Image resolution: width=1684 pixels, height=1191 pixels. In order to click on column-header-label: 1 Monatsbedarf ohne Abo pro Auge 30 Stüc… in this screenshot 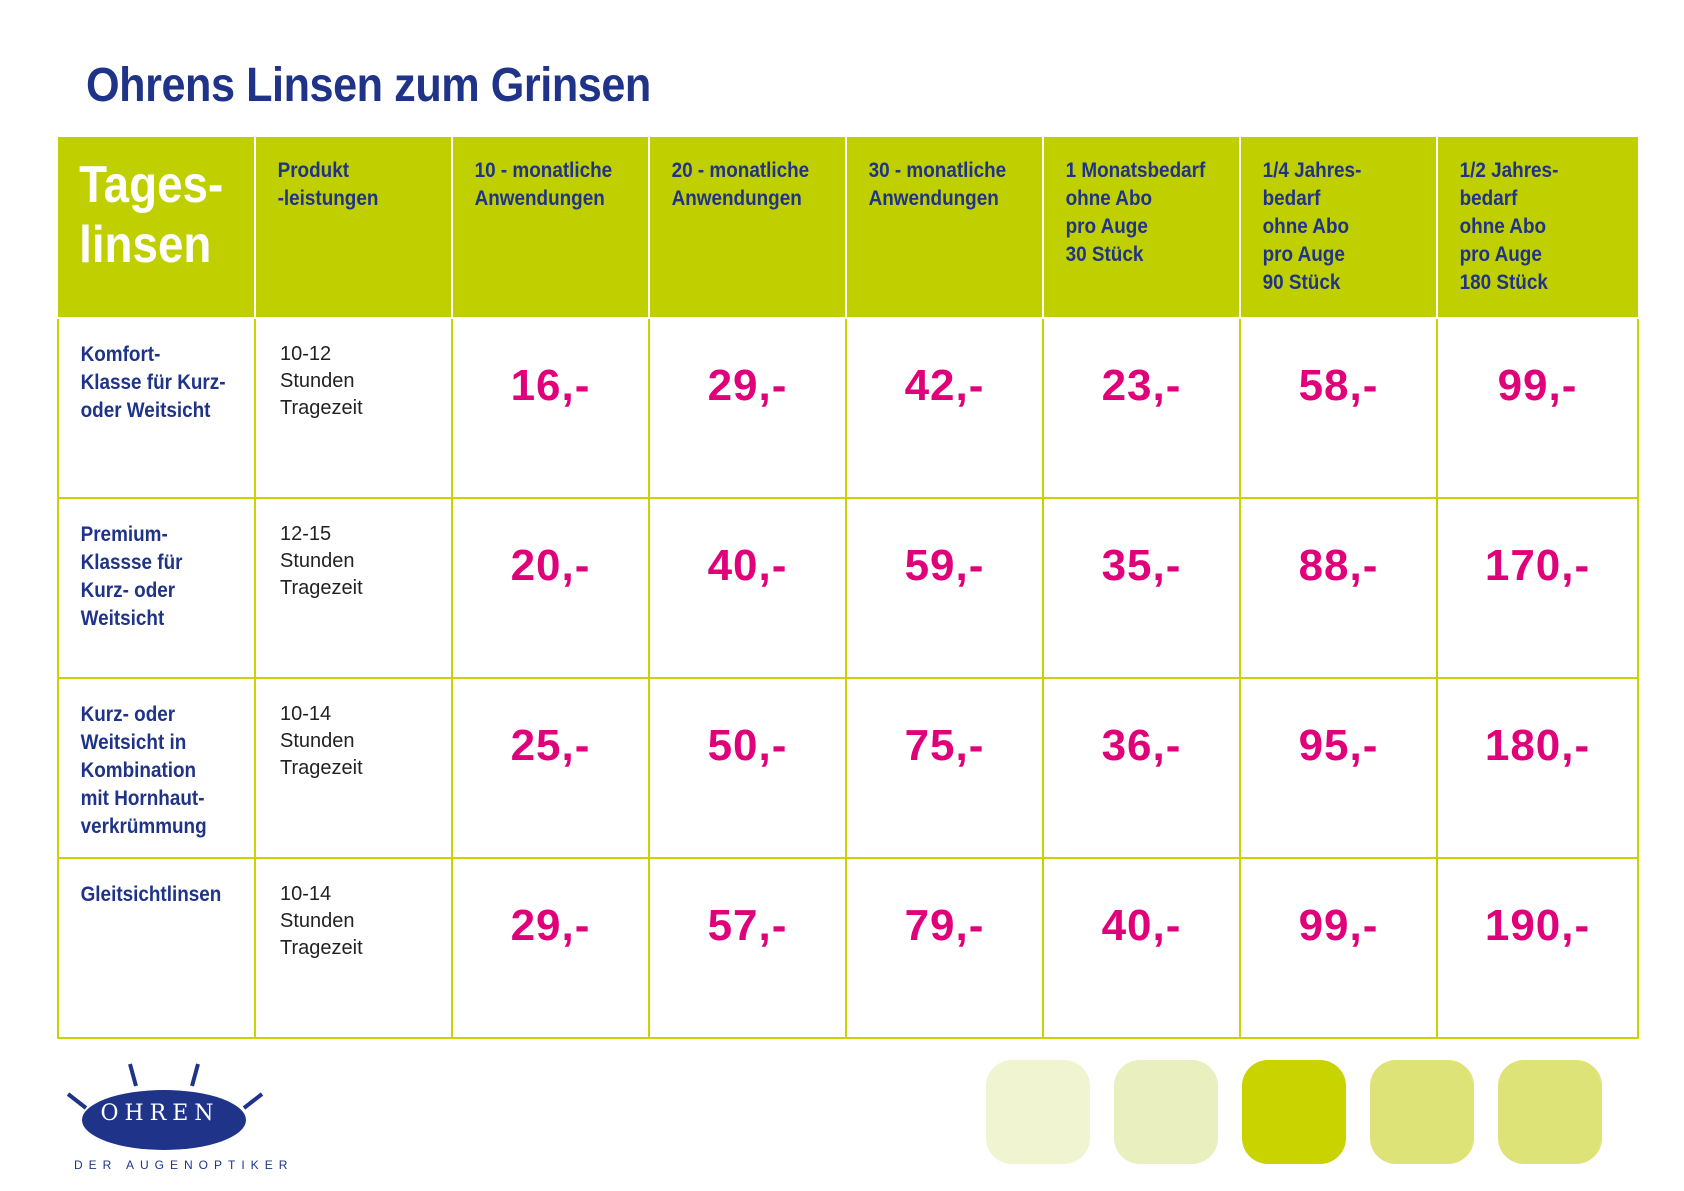, I will do `click(1135, 212)`.